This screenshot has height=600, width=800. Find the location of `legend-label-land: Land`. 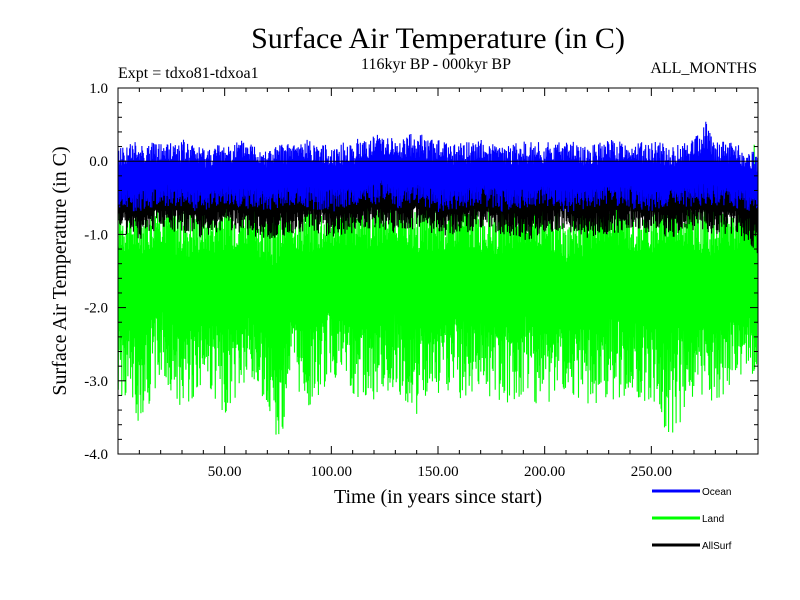

legend-label-land: Land is located at coordinates (713, 519).